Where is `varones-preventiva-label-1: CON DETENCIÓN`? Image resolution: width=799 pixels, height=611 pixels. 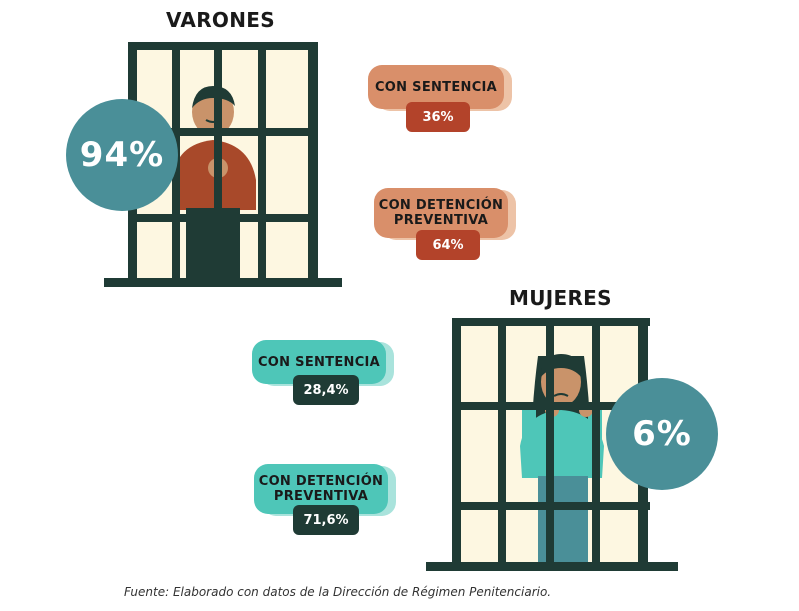
varones-preventiva-label-1: CON DETENCIÓN is located at coordinates (441, 205).